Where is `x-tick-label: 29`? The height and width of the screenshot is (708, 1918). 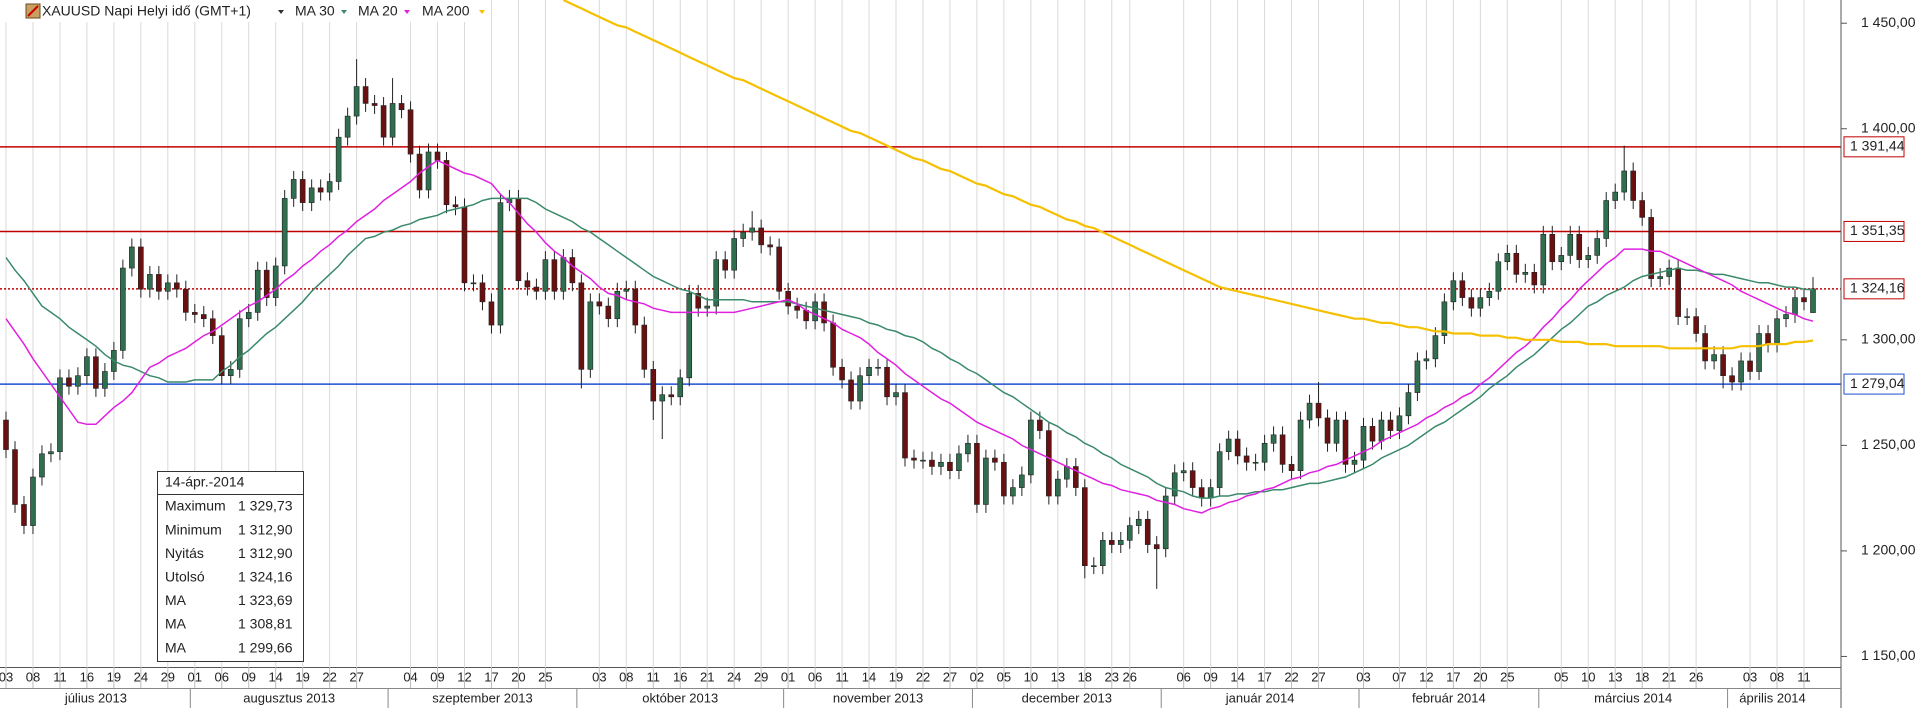
x-tick-label: 29 is located at coordinates (761, 676).